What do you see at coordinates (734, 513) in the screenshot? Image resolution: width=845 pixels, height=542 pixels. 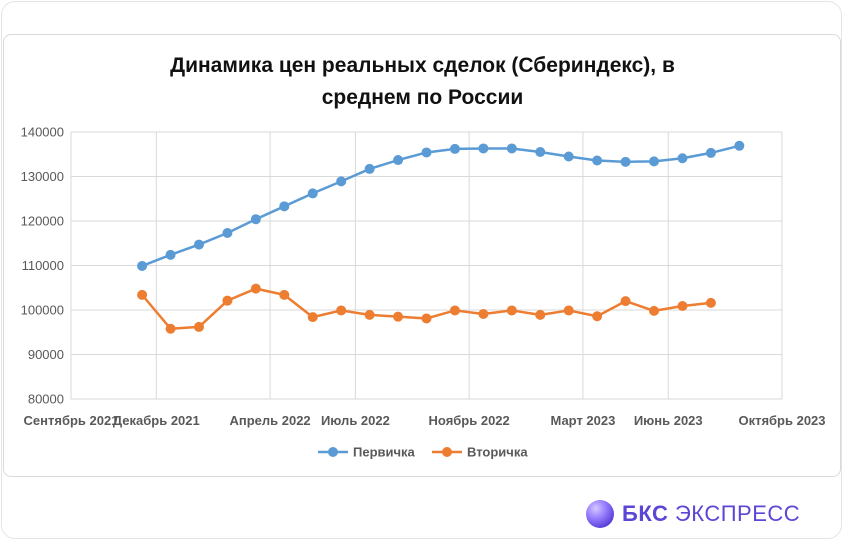 I see `brand-name-rest: ЭКСПРЕСС` at bounding box center [734, 513].